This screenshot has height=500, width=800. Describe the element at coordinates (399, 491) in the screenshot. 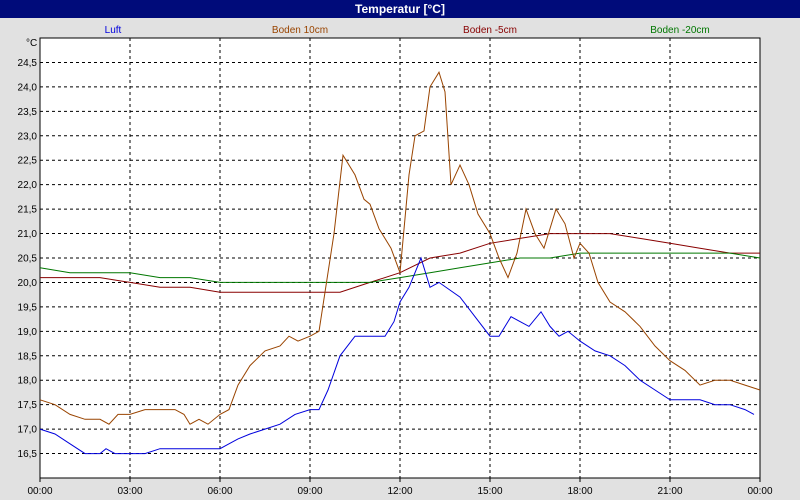

I see `x-tick-time: 12:00` at that location.